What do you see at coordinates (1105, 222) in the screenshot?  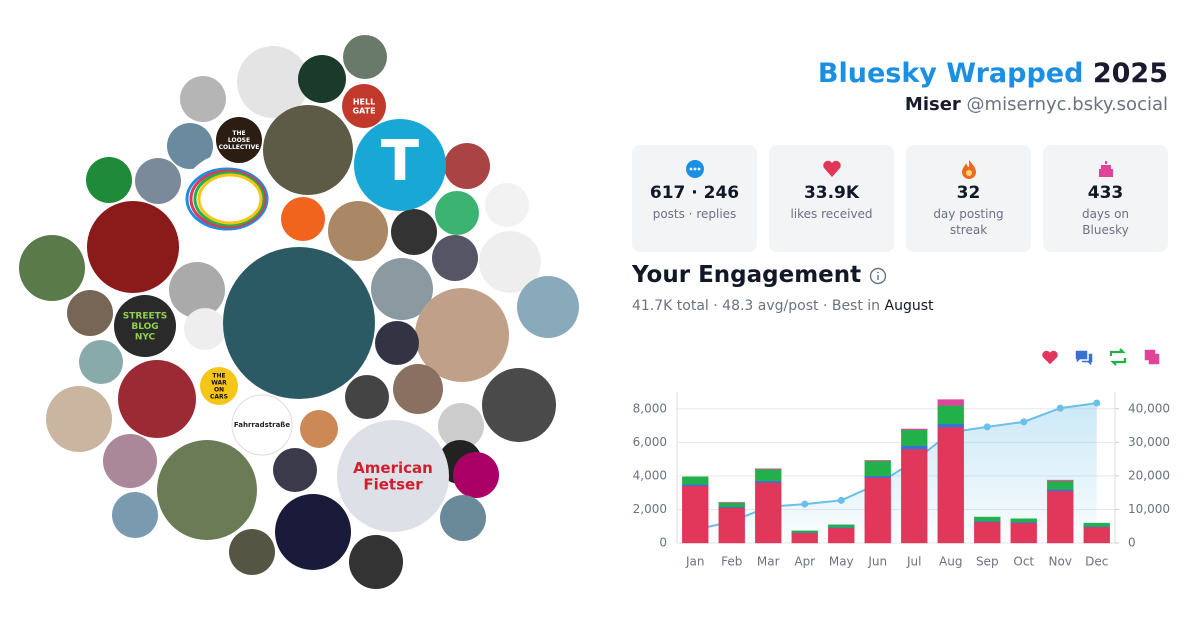 I see `stat-label: days on Bluesky` at bounding box center [1105, 222].